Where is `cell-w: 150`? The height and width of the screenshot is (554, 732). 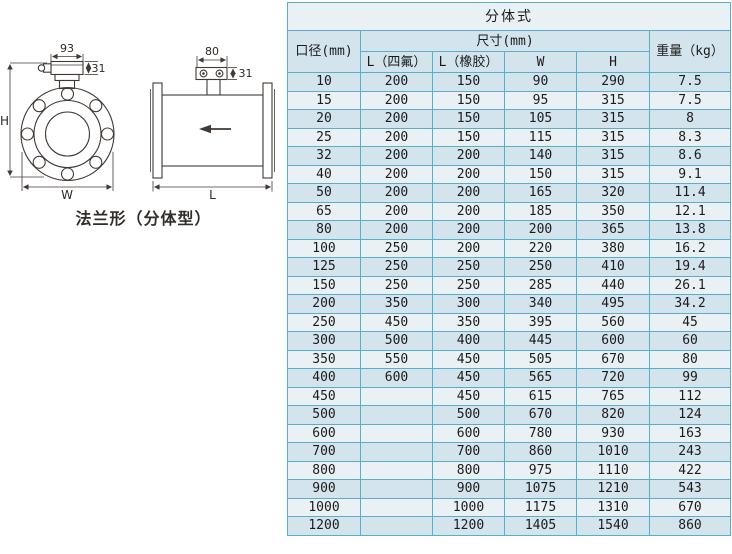
cell-w: 150 is located at coordinates (540, 174).